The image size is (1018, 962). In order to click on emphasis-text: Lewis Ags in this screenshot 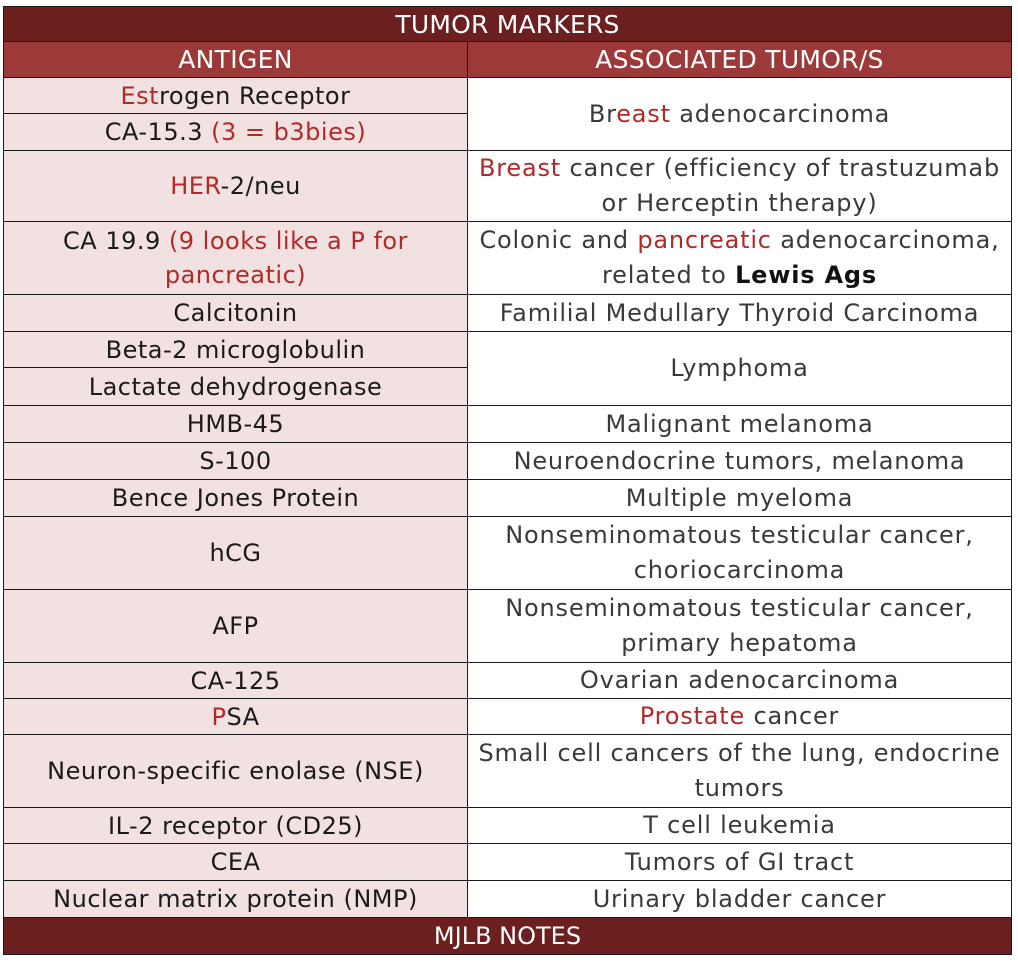, I will do `click(806, 275)`.